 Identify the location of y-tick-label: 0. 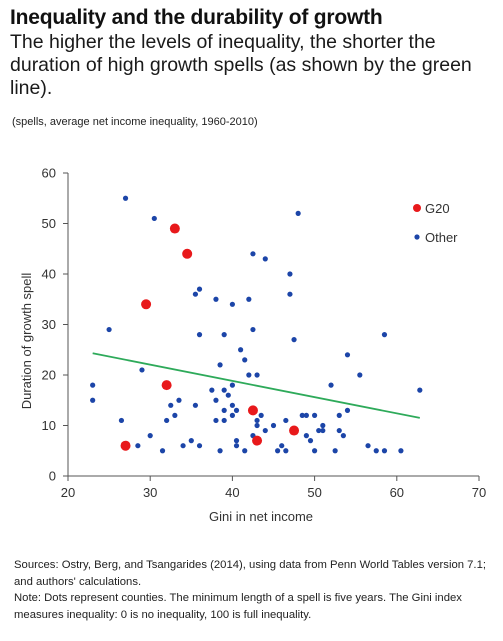
(52, 476).